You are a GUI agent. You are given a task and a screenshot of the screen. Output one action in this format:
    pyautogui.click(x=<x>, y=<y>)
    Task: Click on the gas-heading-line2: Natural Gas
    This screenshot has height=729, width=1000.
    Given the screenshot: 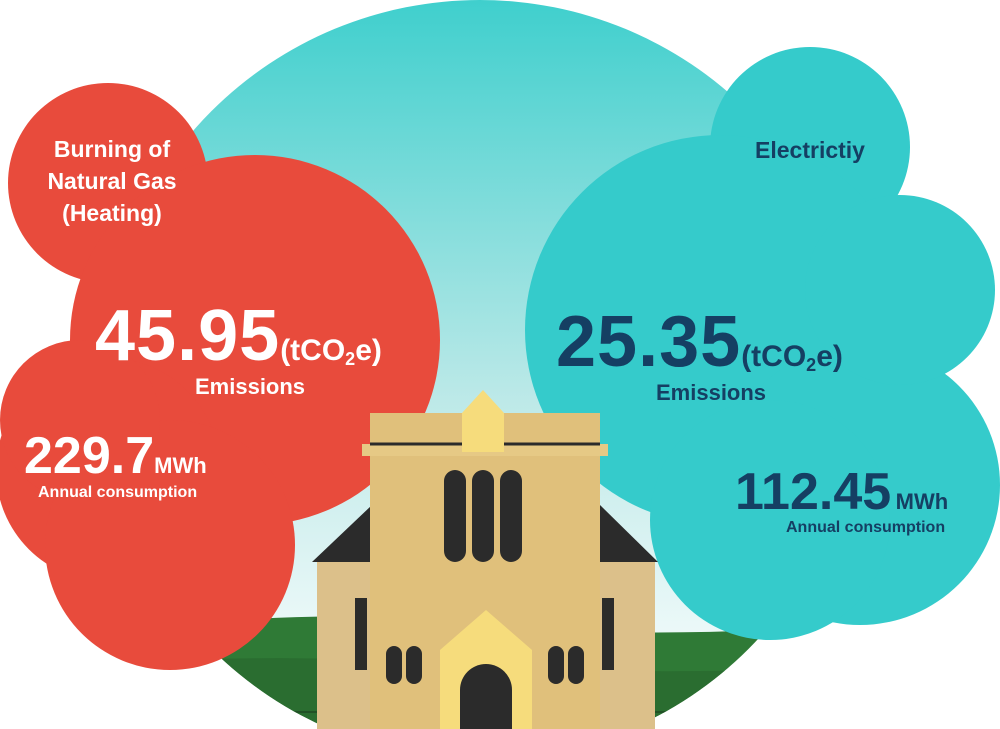 What is the action you would take?
    pyautogui.click(x=112, y=181)
    